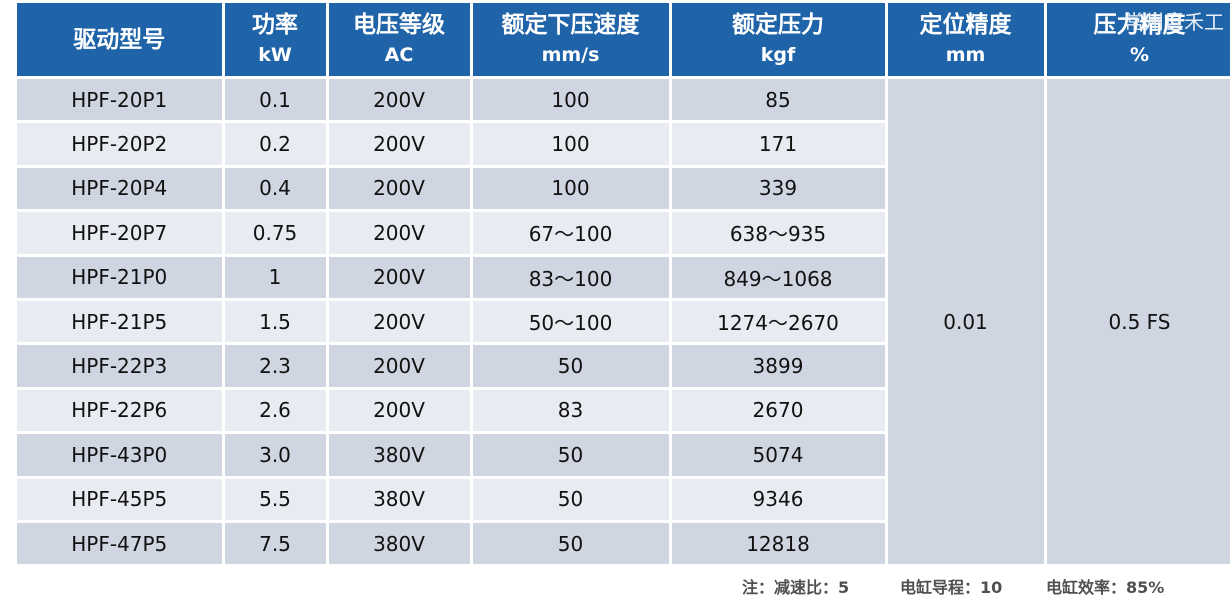 This screenshot has height=605, width=1230. What do you see at coordinates (1137, 40) in the screenshot?
I see `header-pressure-accuracy: 压力精度%` at bounding box center [1137, 40].